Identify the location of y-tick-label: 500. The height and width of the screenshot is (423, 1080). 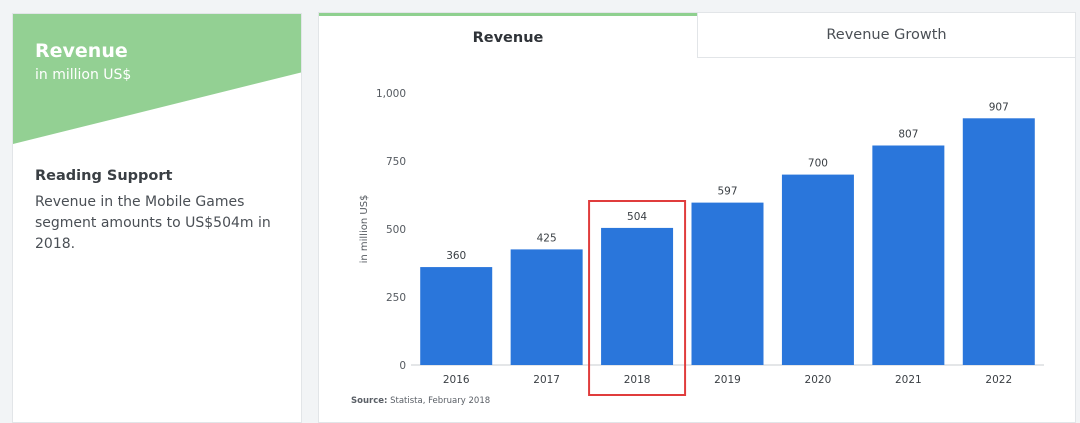
(396, 230).